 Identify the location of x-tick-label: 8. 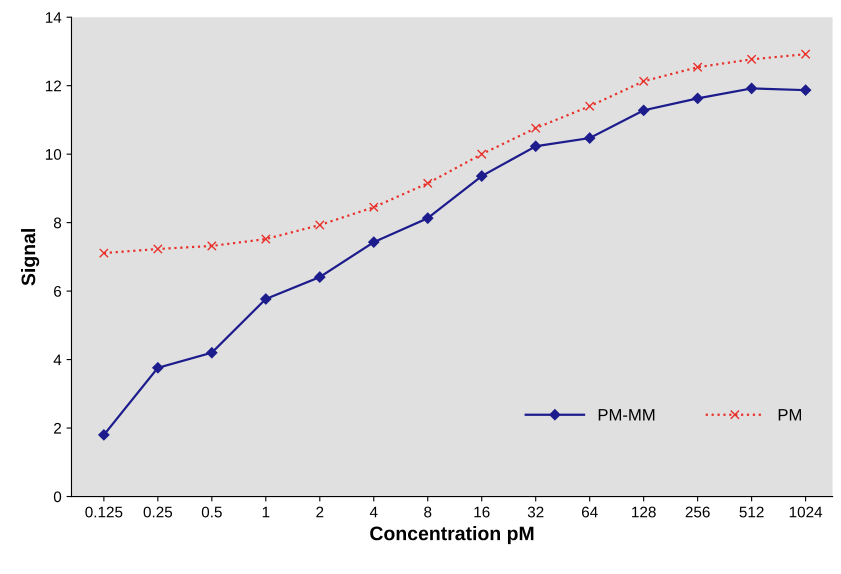
(428, 512).